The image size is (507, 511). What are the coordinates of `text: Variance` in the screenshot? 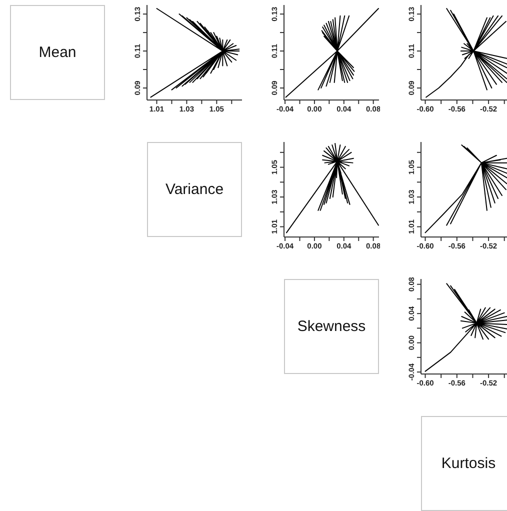 It's located at (194, 189).